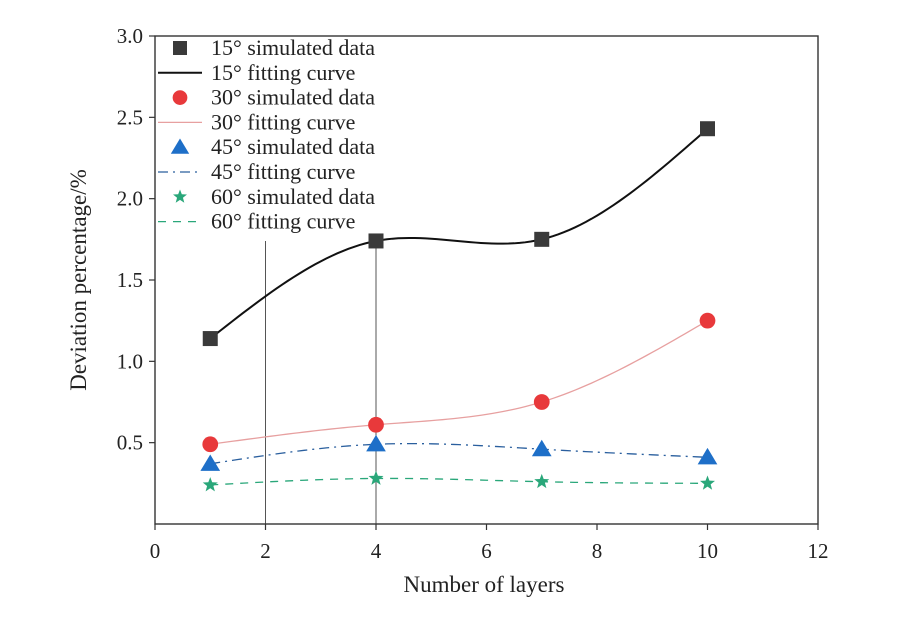  What do you see at coordinates (130, 443) in the screenshot?
I see `y-tick-label: 0.5` at bounding box center [130, 443].